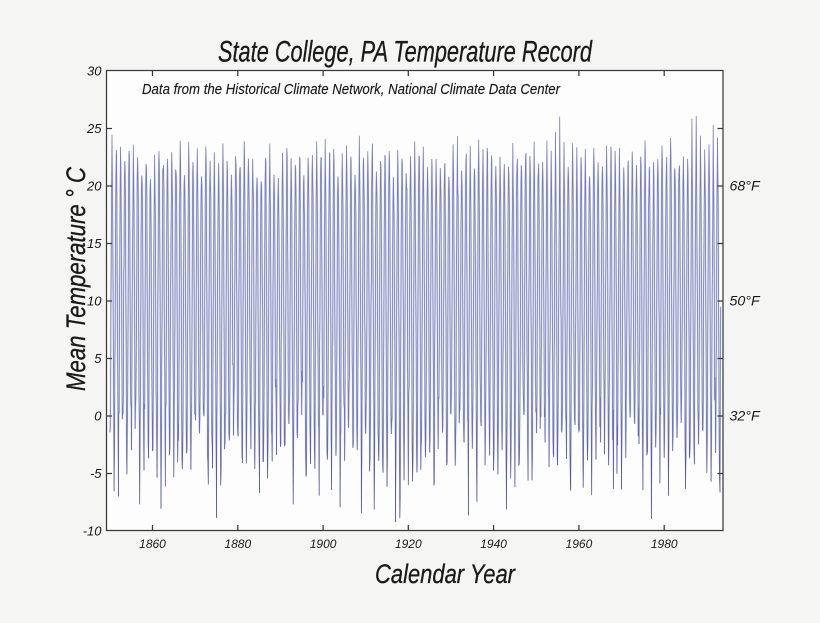 This screenshot has height=623, width=820. Describe the element at coordinates (579, 544) in the screenshot. I see `svg-text: 1960` at that location.